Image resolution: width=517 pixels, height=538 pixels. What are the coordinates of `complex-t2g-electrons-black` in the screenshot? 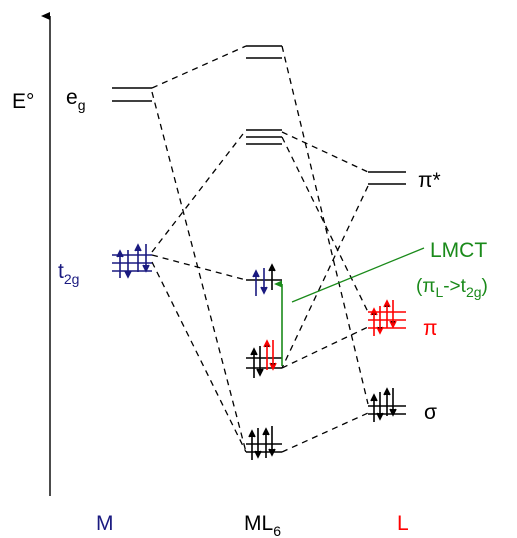 It's located at (272, 276).